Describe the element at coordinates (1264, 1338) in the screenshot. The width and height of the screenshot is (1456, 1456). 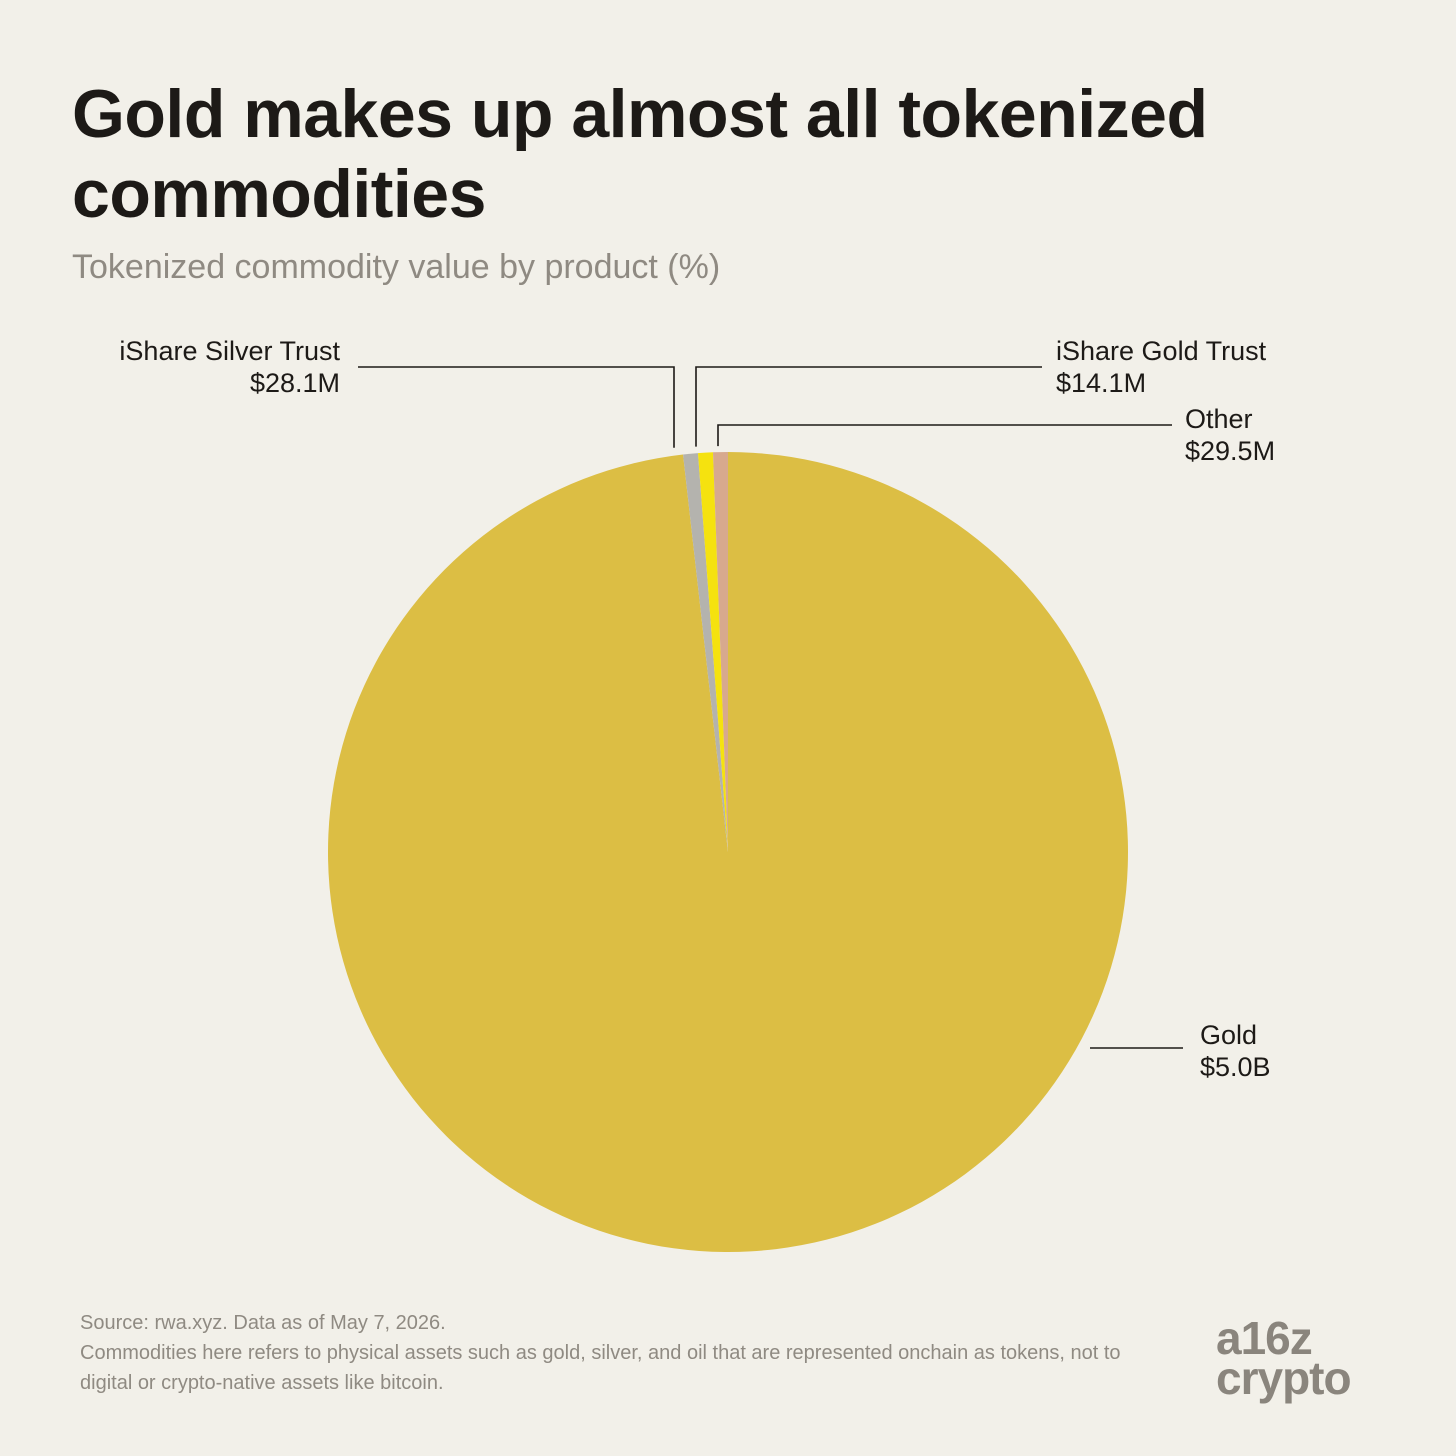
I see `logo-line-1: a16z` at that location.